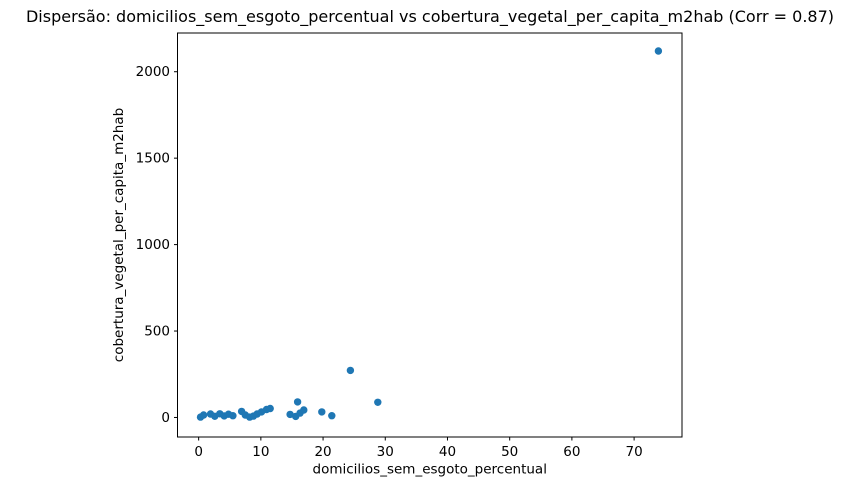 The image size is (859, 490). I want to click on x-axis-label: domicilios_sem_esgoto_percentual, so click(430, 470).